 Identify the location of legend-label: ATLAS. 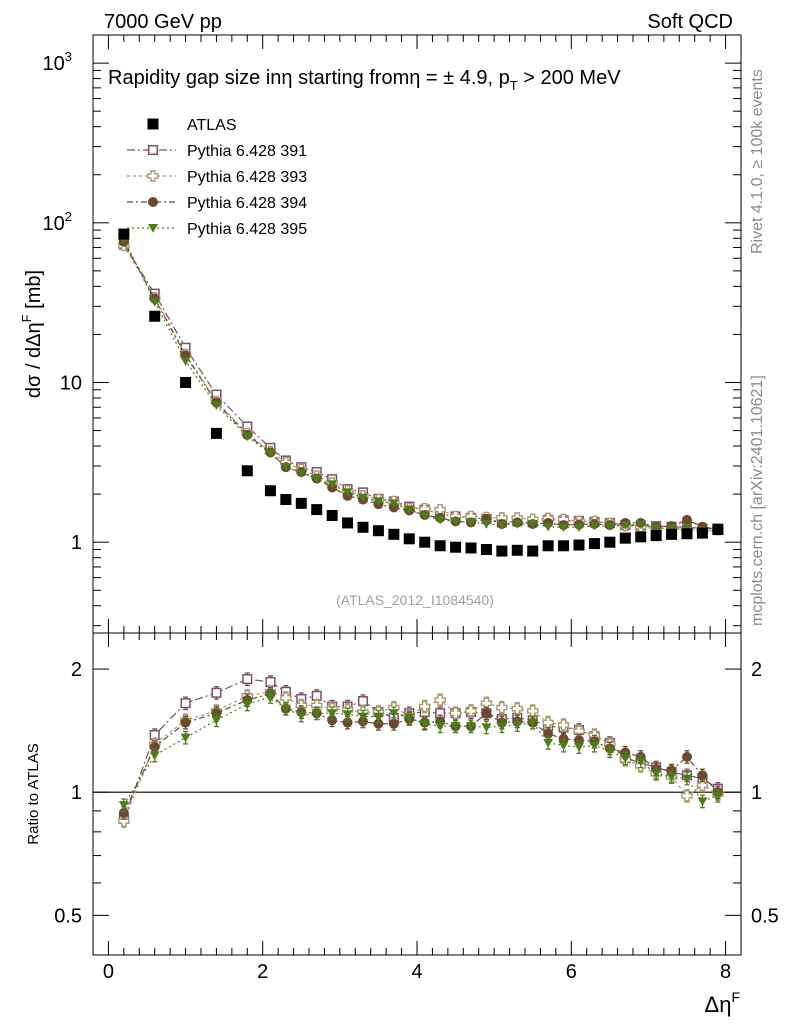
(212, 125).